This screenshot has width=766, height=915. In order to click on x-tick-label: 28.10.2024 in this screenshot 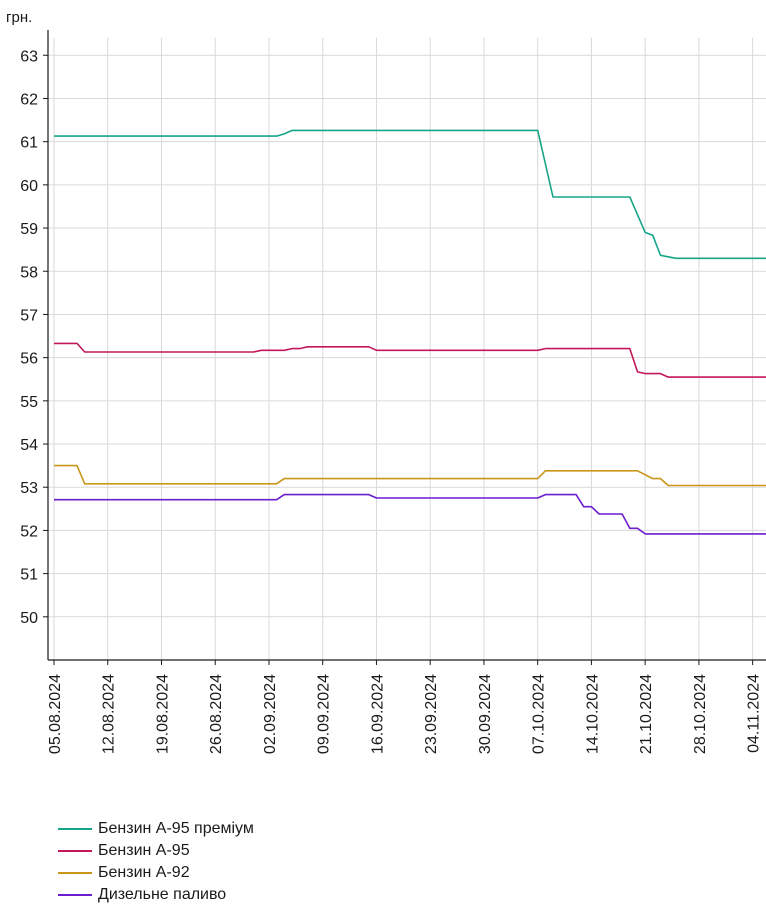, I will do `click(700, 714)`.